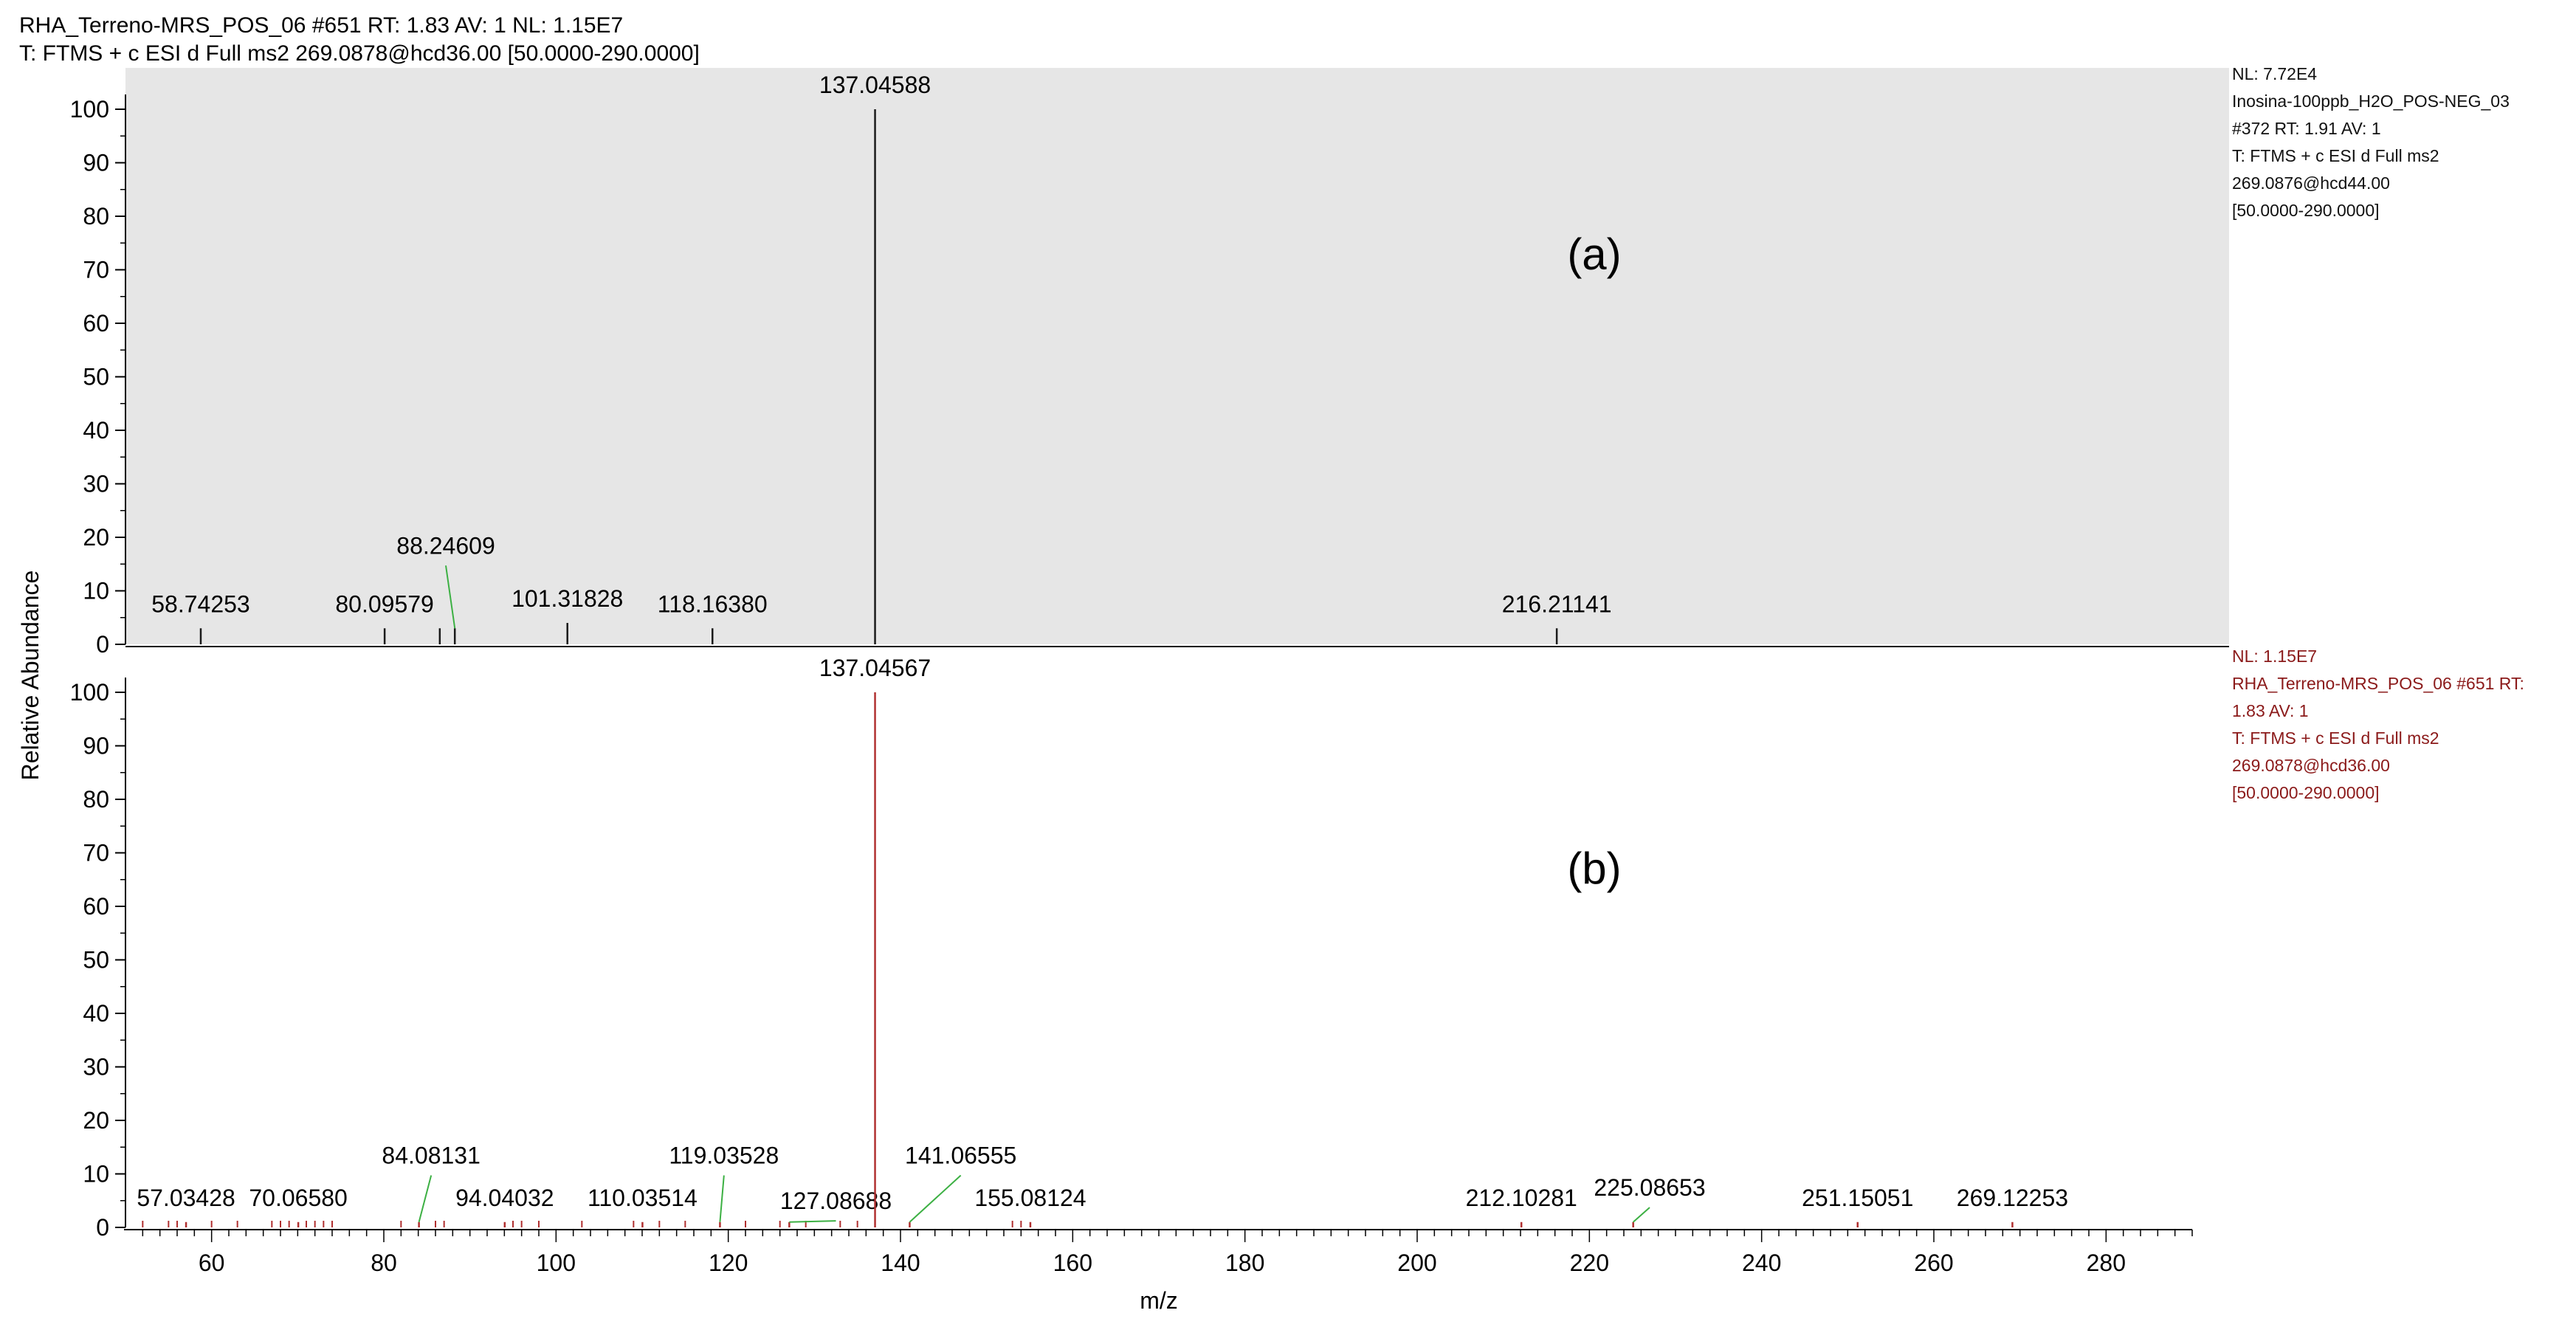  What do you see at coordinates (2378, 683) in the screenshot?
I see `spectrum-info-line: RHA_Terreno-MRS_POS_06 #651 RT:` at bounding box center [2378, 683].